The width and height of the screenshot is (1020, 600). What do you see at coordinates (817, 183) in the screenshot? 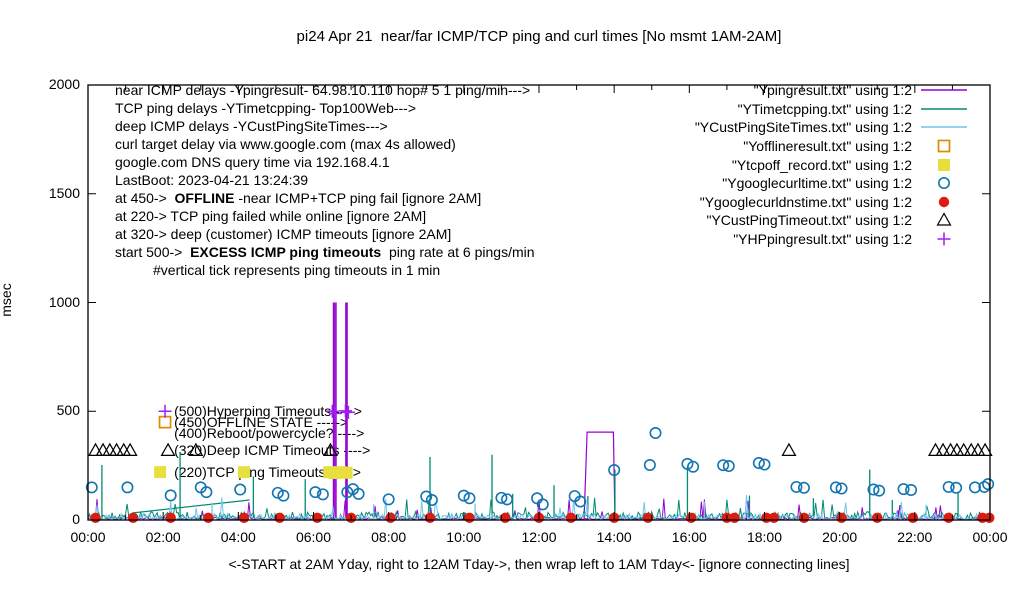
I see `legend-label: "Ygooglecurltime.txt" using 1:2` at bounding box center [817, 183].